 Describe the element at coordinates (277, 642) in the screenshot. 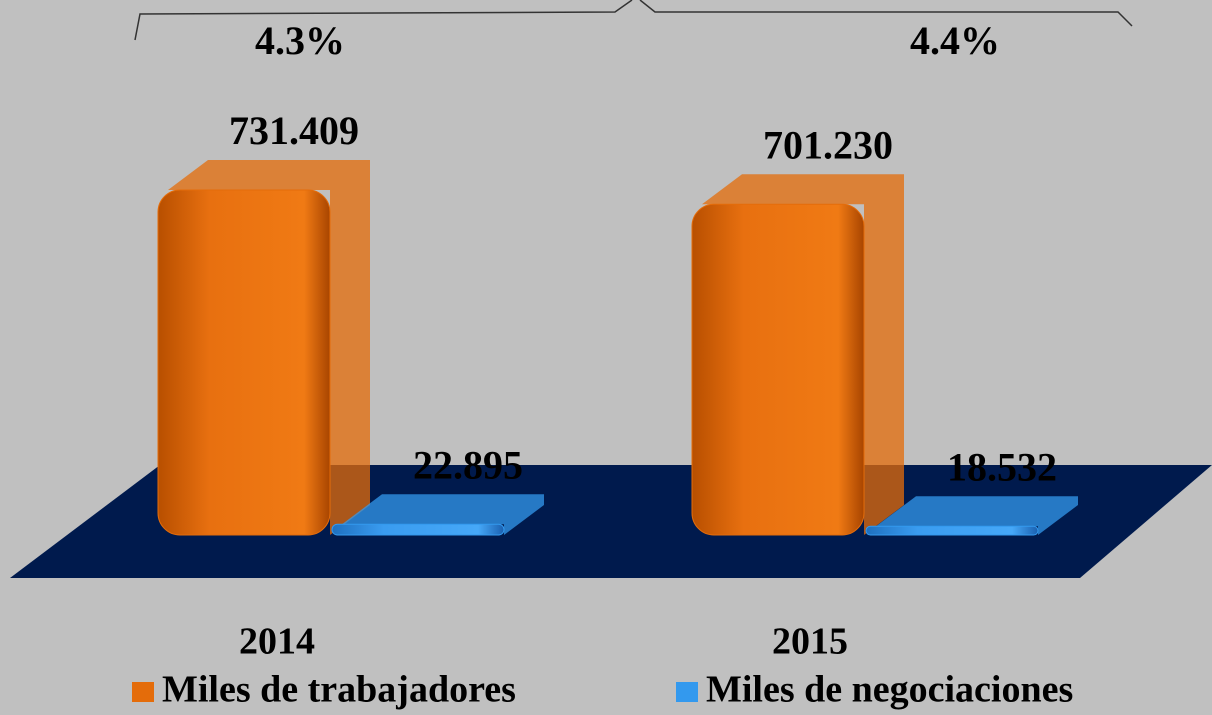

I see `x-tick-label: 2014` at that location.